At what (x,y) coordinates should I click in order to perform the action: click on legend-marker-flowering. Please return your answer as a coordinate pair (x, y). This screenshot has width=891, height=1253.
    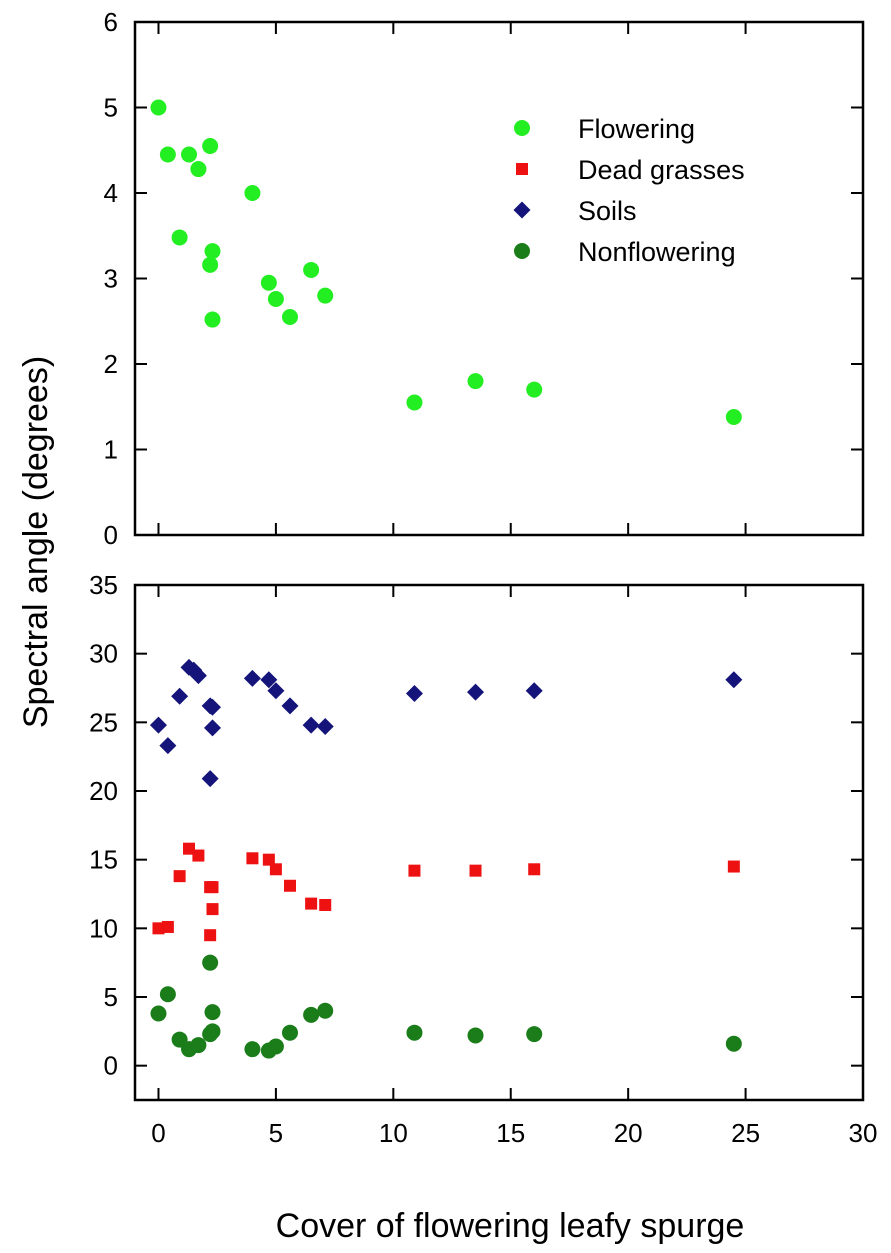
    Looking at the image, I should click on (522, 128).